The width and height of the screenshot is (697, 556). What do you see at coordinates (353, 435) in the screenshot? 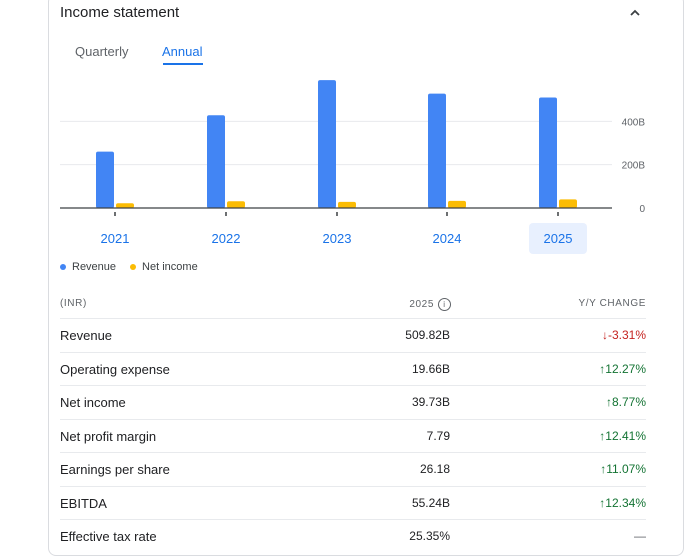
I see `table-row: Net profit margin 7.79 ↑12.41%` at bounding box center [353, 435].